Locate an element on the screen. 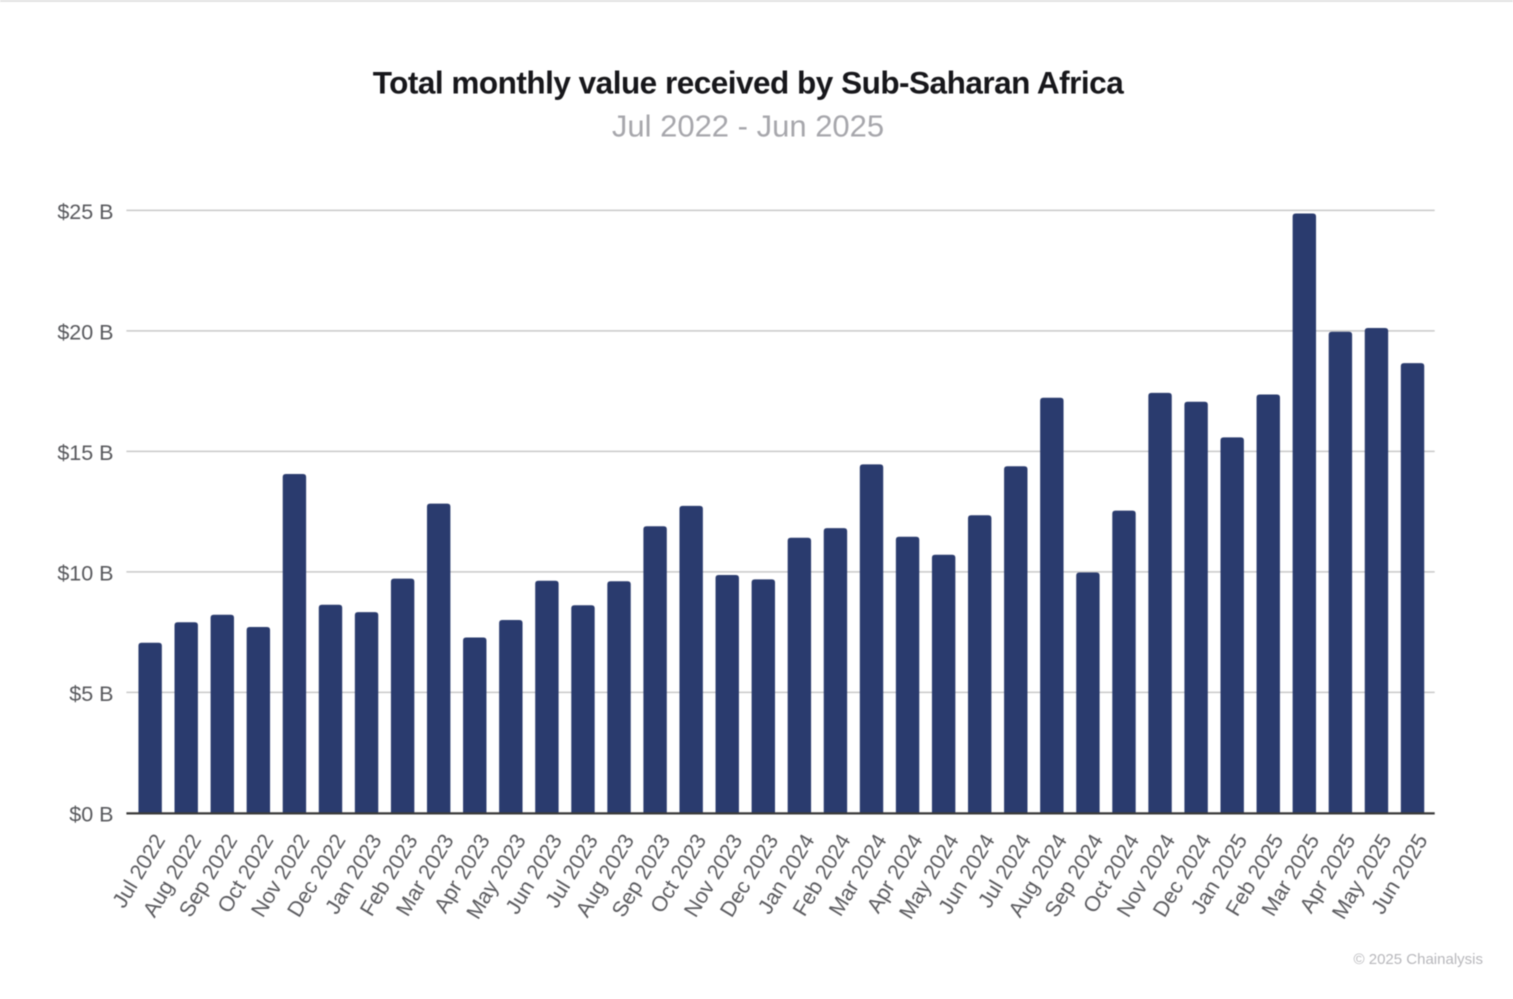 This screenshot has height=999, width=1513. svg-text: $25 B is located at coordinates (85, 212).